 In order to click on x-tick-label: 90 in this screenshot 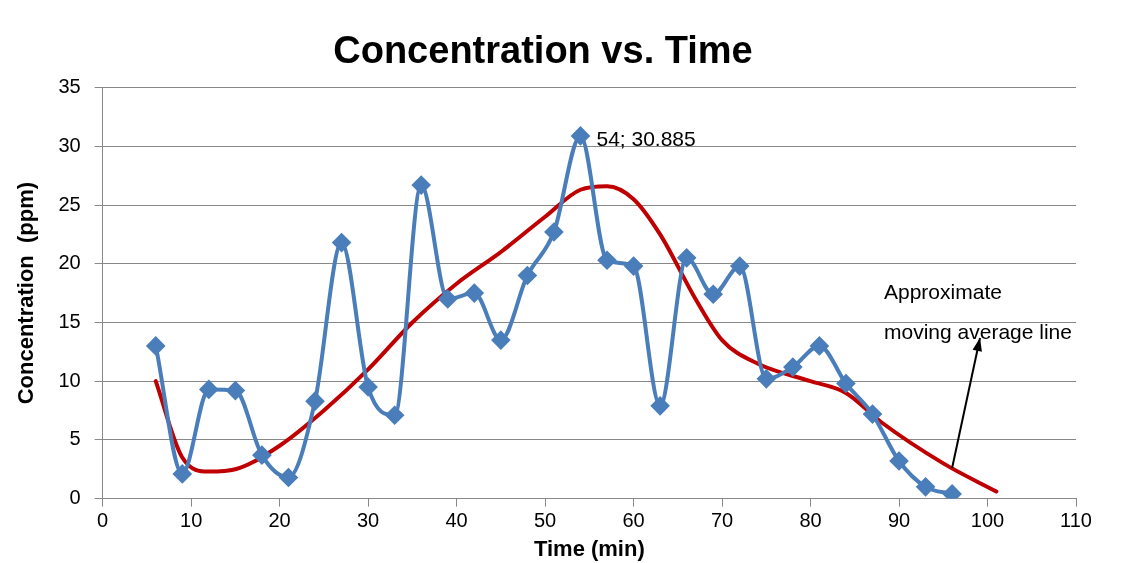, I will do `click(899, 520)`.